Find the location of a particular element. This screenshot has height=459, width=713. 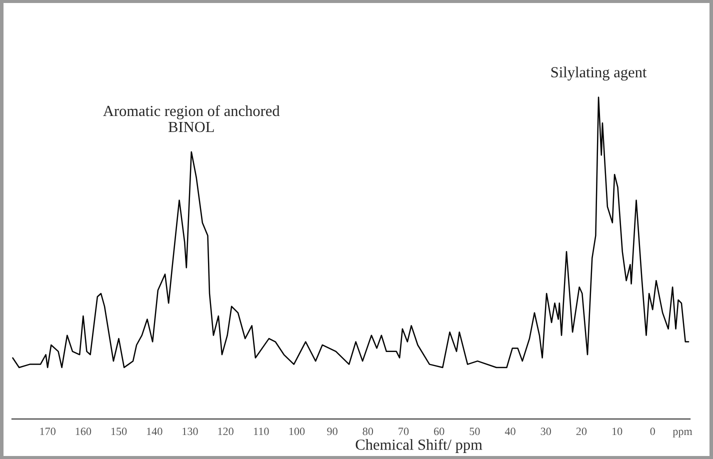

x-tick-label: 80 is located at coordinates (368, 432).